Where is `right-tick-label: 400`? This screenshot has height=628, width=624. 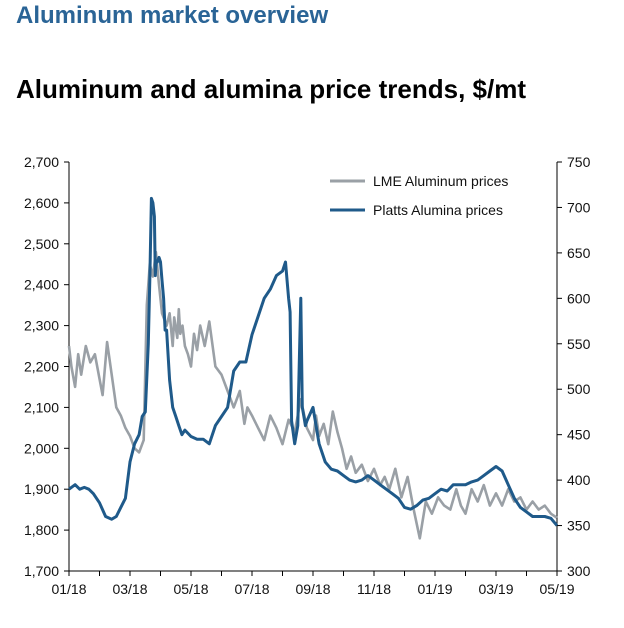
right-tick-label: 400 is located at coordinates (579, 480).